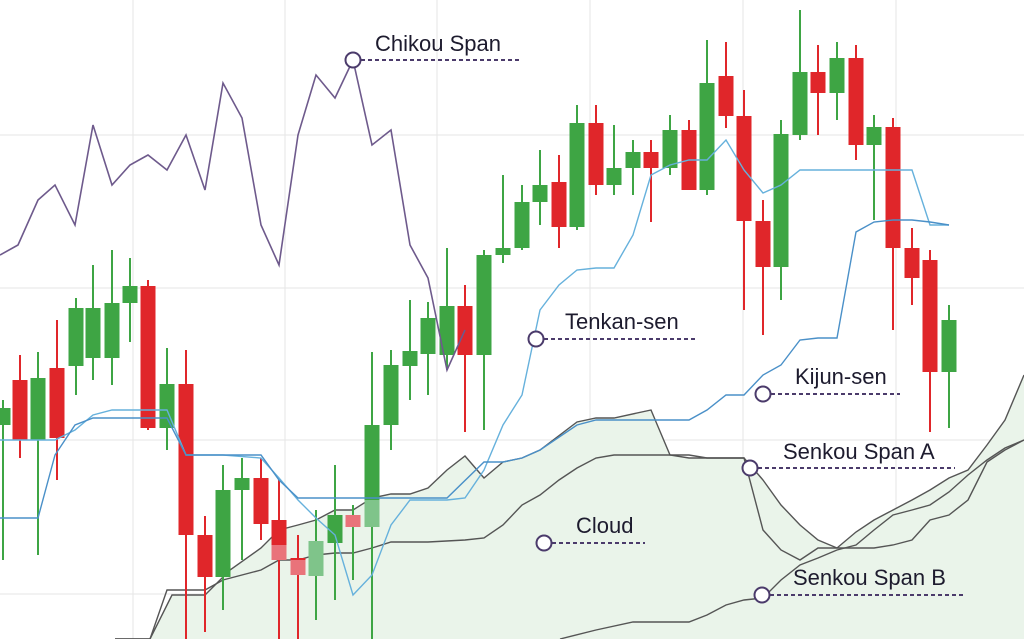  I want to click on cloud-marker, so click(544, 543).